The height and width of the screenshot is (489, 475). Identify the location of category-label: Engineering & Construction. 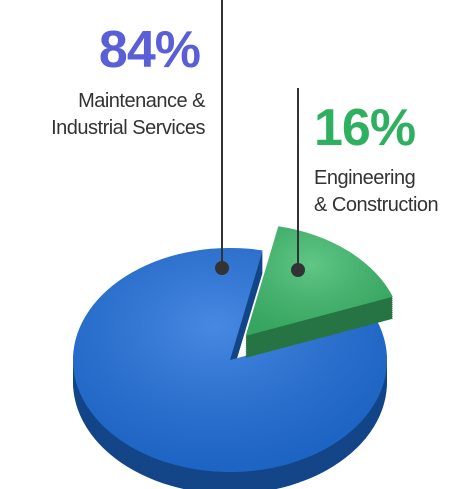
(376, 191).